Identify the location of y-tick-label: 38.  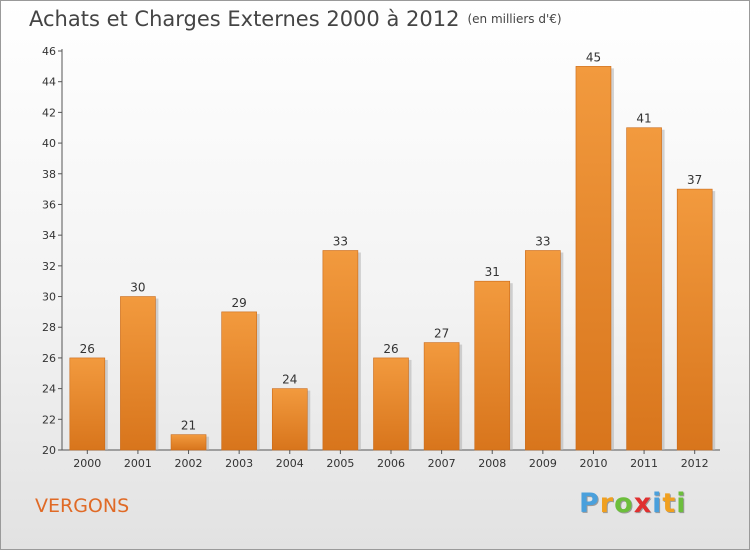
(49, 174).